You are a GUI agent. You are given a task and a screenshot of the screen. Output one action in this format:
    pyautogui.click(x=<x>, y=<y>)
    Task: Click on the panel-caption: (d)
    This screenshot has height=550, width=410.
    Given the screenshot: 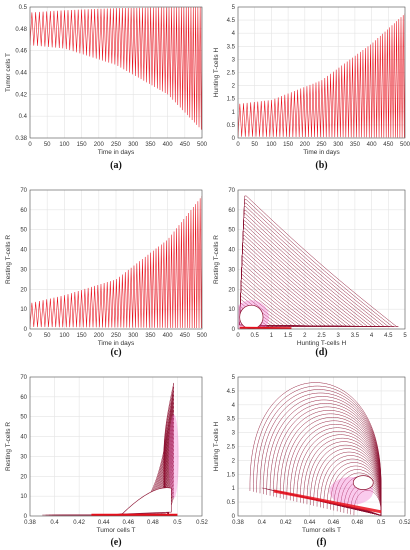 What is the action you would take?
    pyautogui.click(x=321, y=352)
    